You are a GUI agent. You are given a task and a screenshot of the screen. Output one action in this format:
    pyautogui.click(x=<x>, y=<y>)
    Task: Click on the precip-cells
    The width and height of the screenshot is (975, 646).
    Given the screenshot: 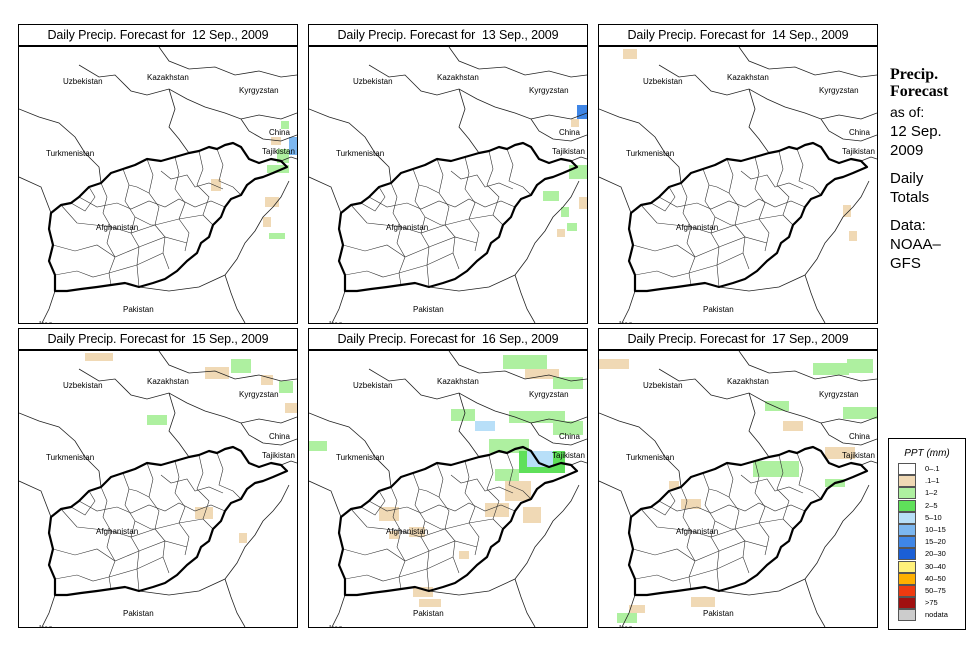 What is the action you would take?
    pyautogui.click(x=191, y=448)
    